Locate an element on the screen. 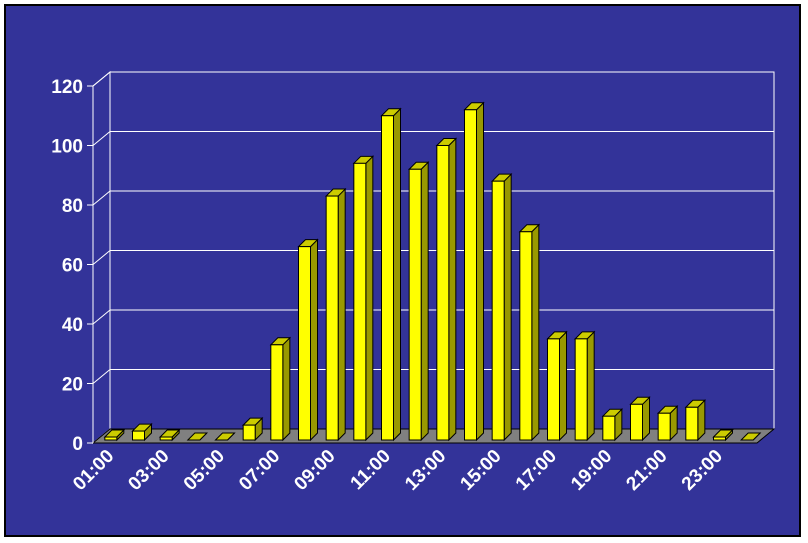 This screenshot has width=808, height=543. bar-17:00 is located at coordinates (557, 386).